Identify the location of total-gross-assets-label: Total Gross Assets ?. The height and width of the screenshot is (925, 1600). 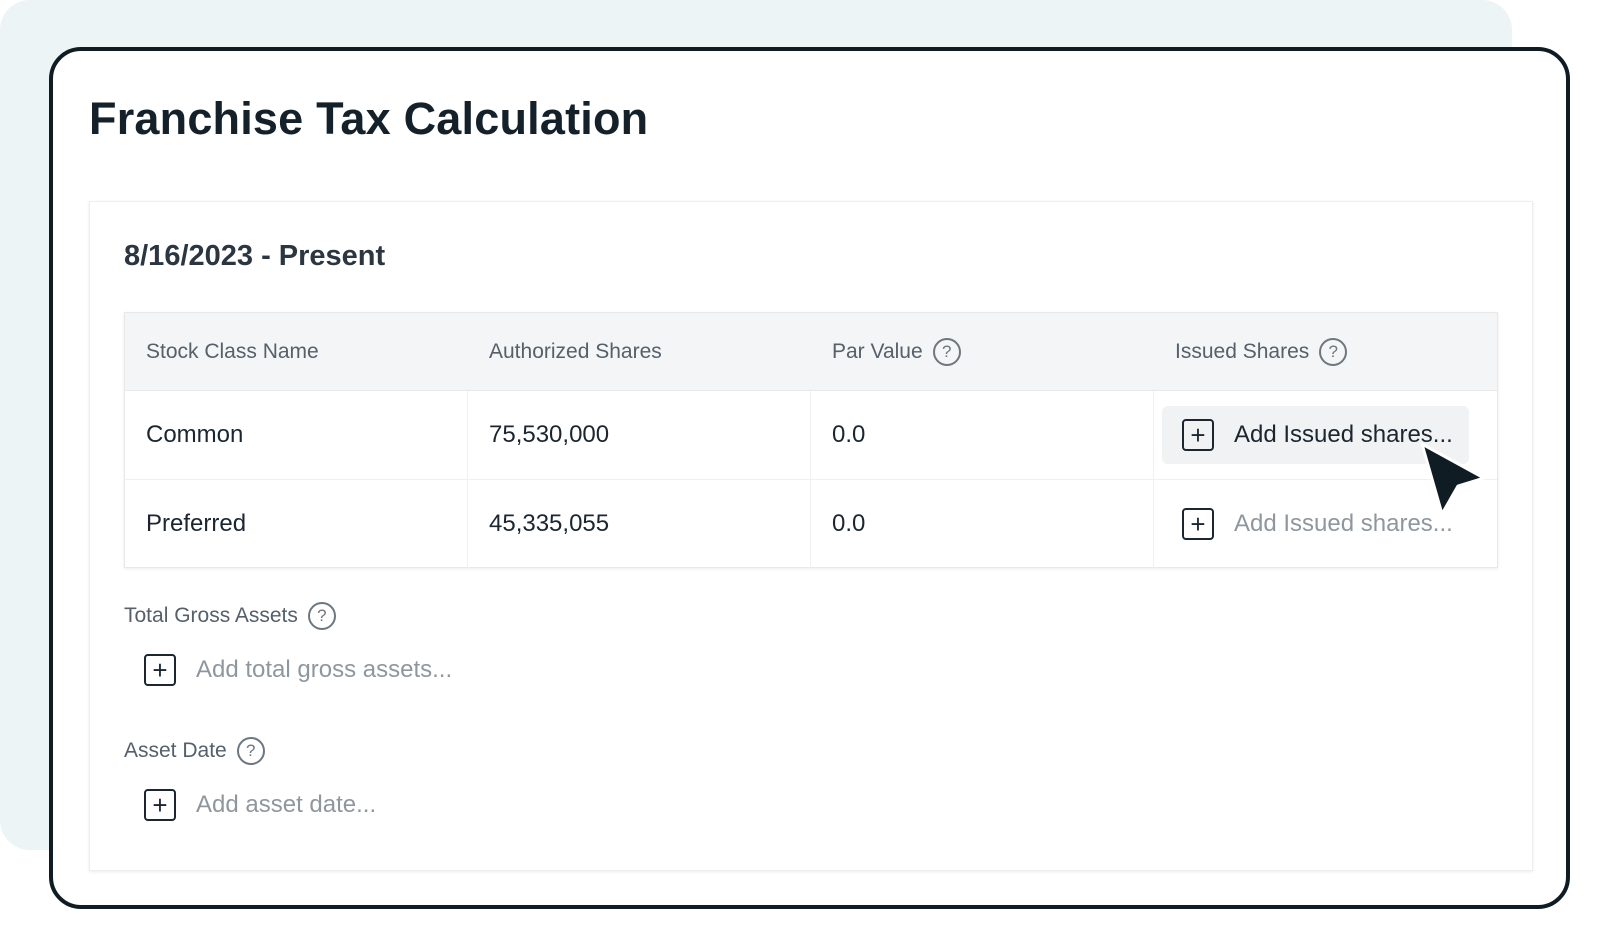
(230, 616).